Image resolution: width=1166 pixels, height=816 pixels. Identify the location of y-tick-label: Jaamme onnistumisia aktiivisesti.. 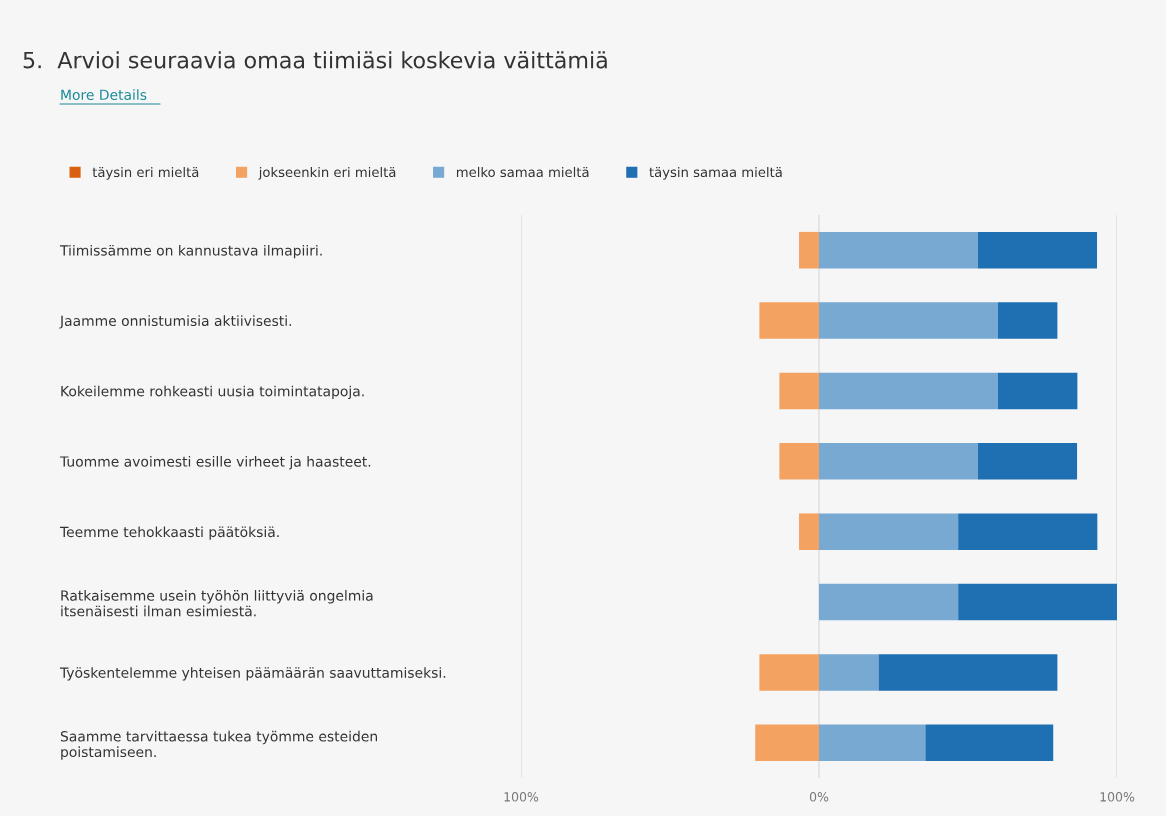
(175, 322).